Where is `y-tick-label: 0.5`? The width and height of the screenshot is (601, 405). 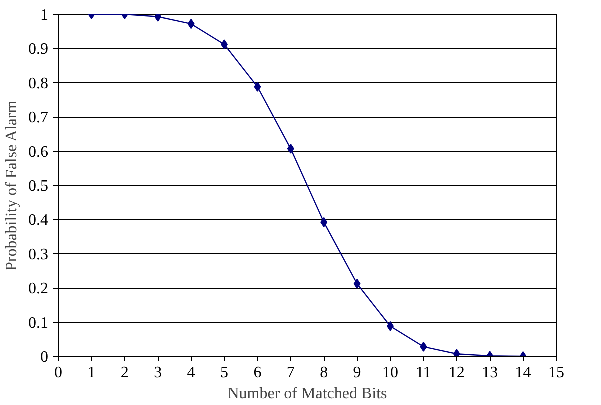 y-tick-label: 0.5 is located at coordinates (38, 186).